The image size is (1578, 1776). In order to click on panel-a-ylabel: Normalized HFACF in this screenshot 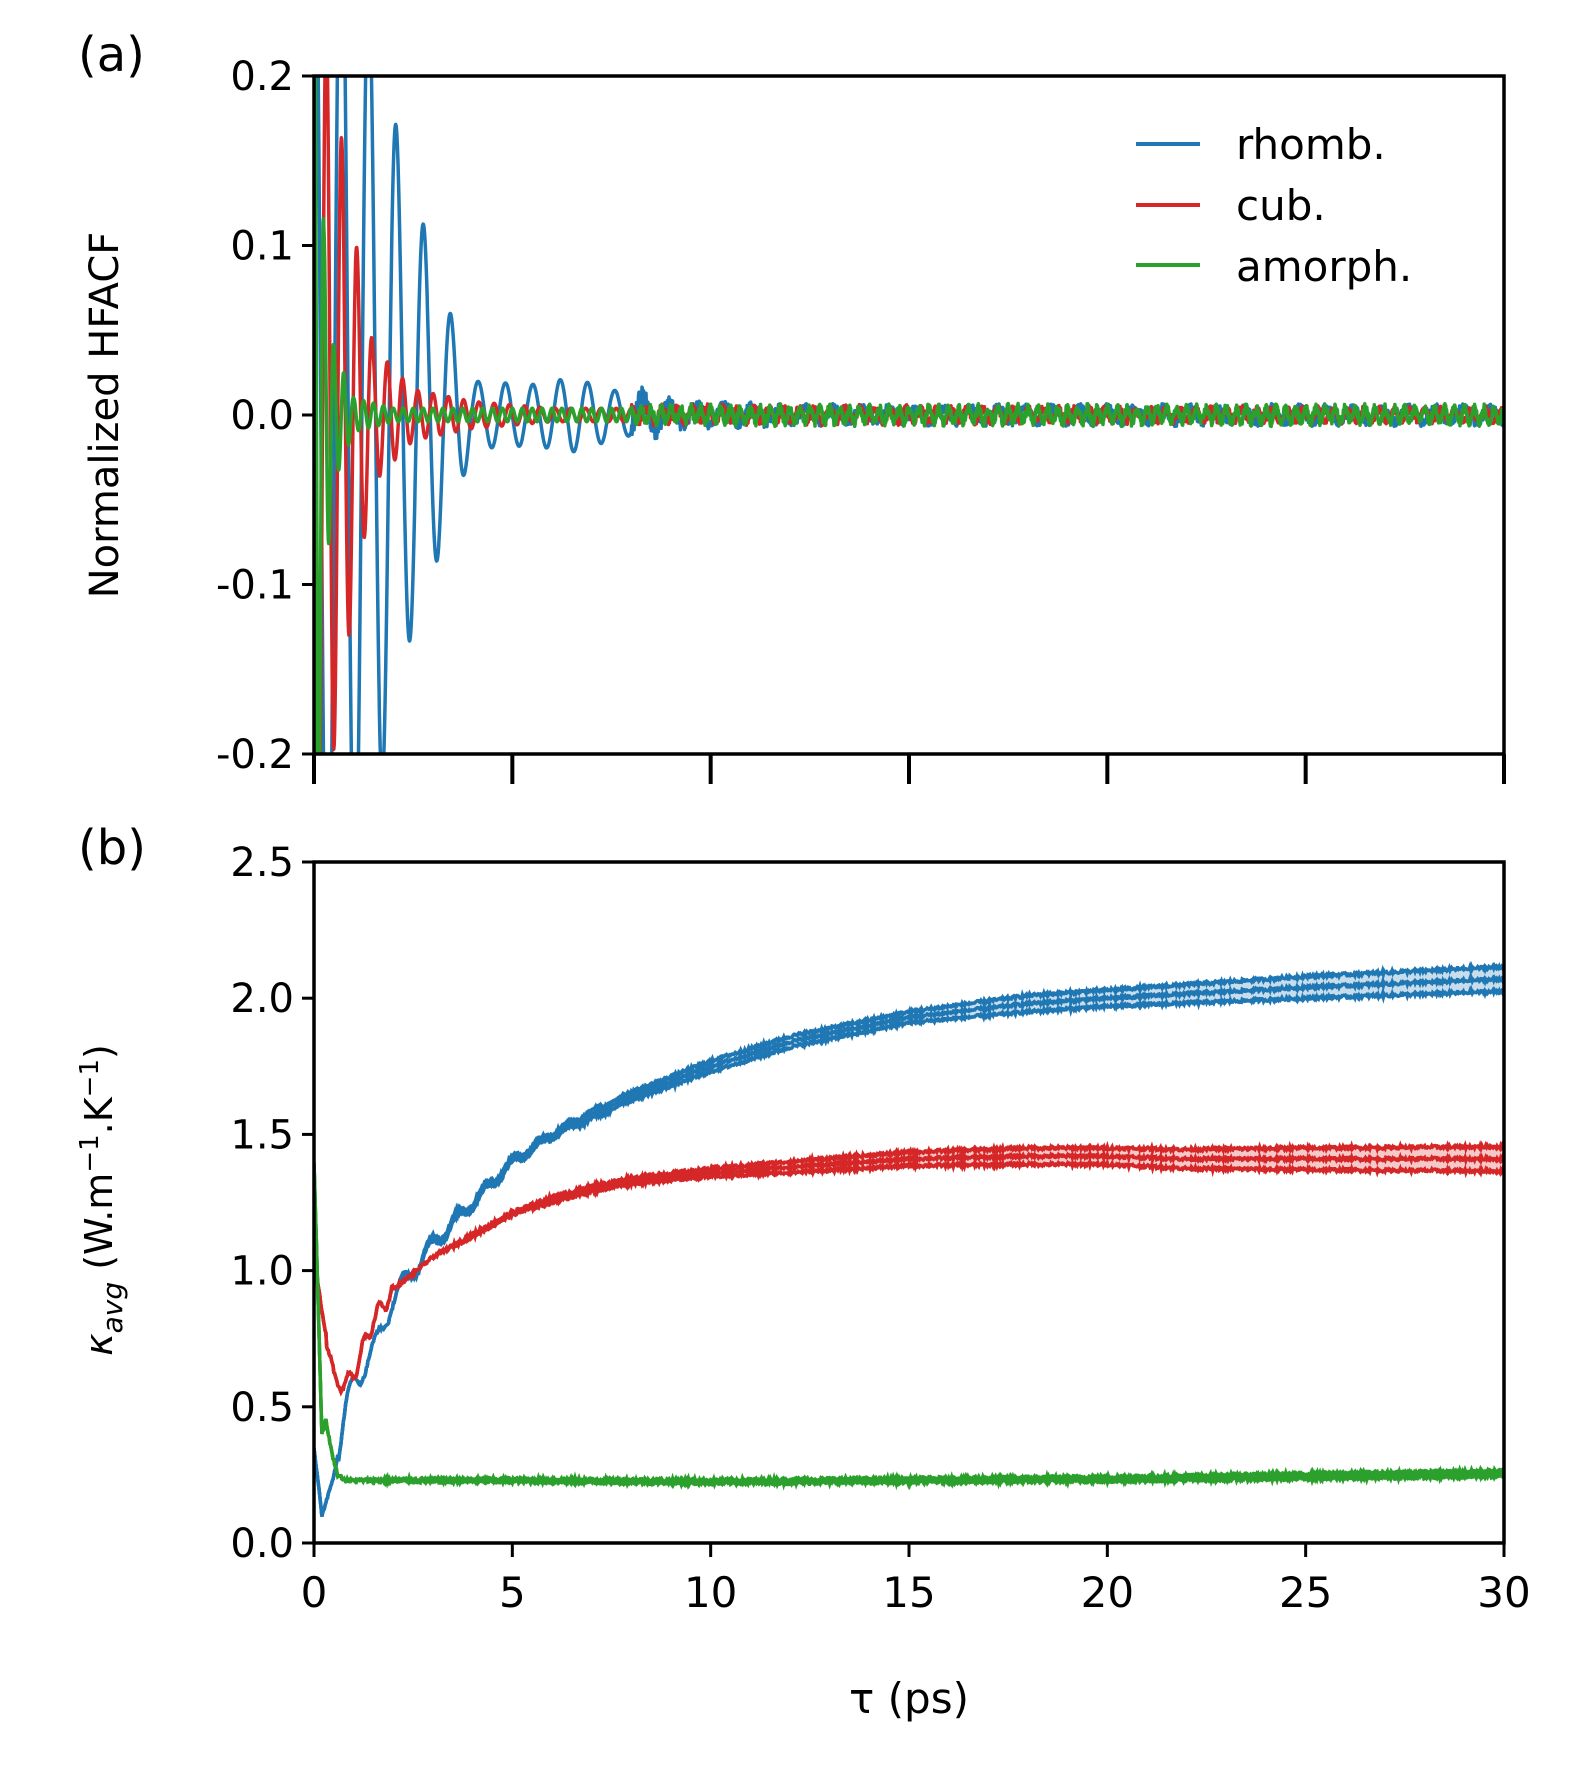, I will do `click(105, 415)`.